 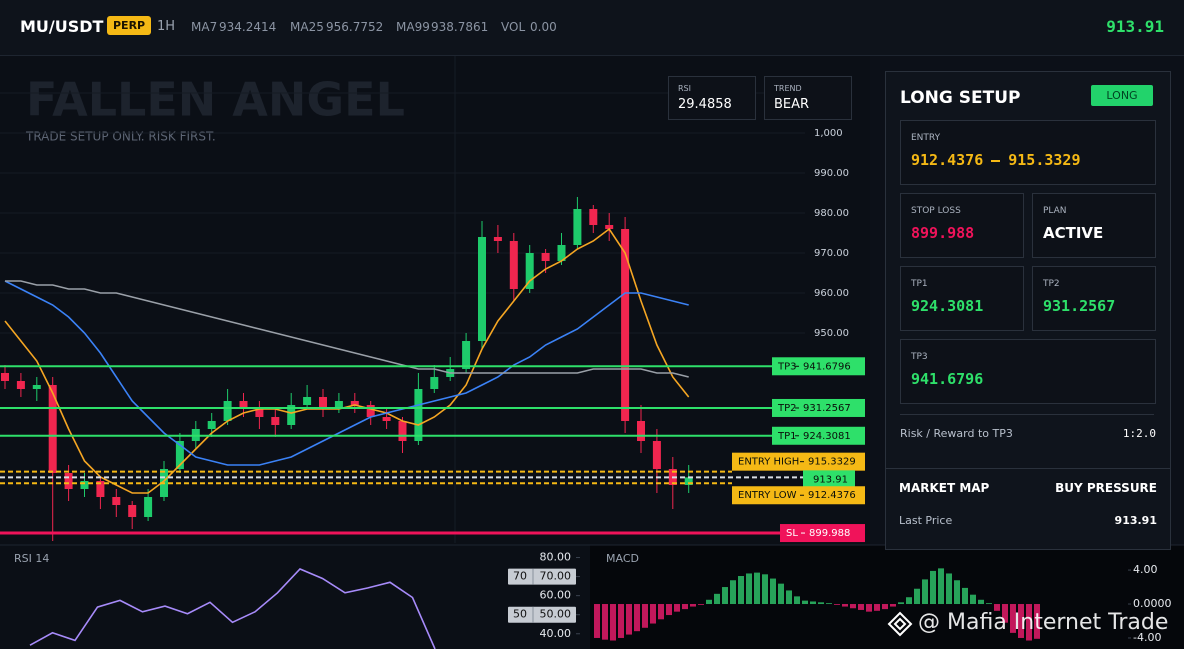 What do you see at coordinates (622, 558) in the screenshot?
I see `macd-title: MACD` at bounding box center [622, 558].